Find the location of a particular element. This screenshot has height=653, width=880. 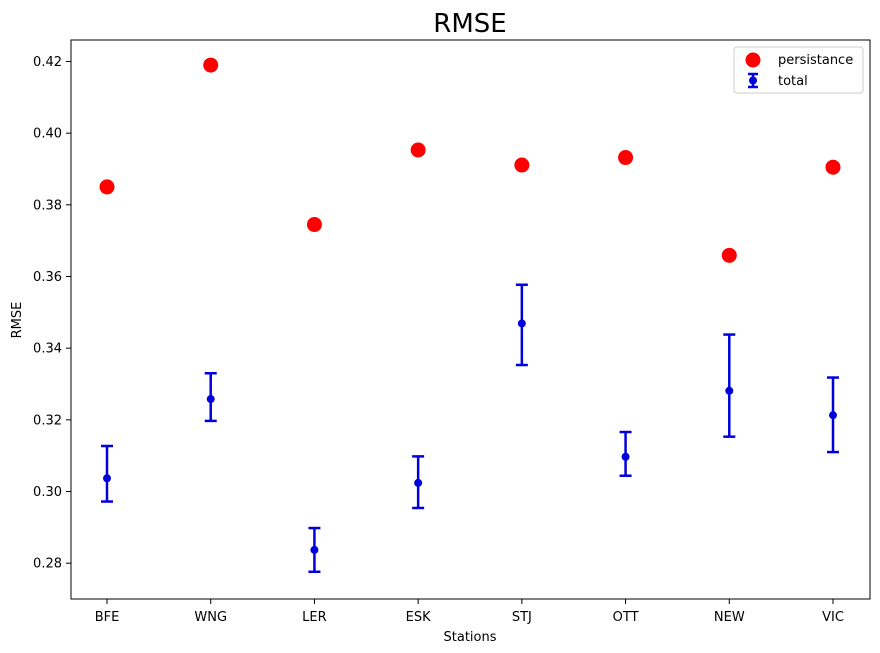

legend-total-marker is located at coordinates (753, 80).